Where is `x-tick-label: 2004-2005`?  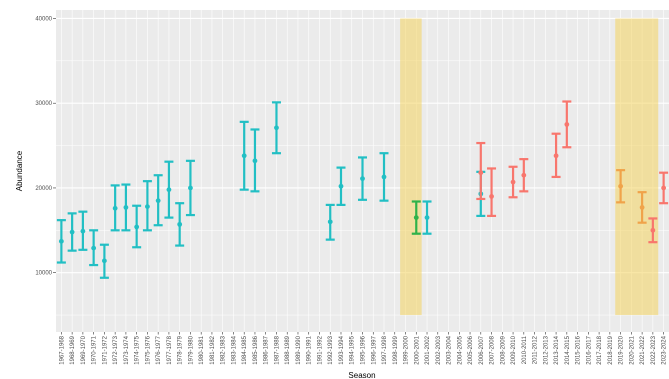 x-tick-label: 2004-2005 is located at coordinates (460, 349).